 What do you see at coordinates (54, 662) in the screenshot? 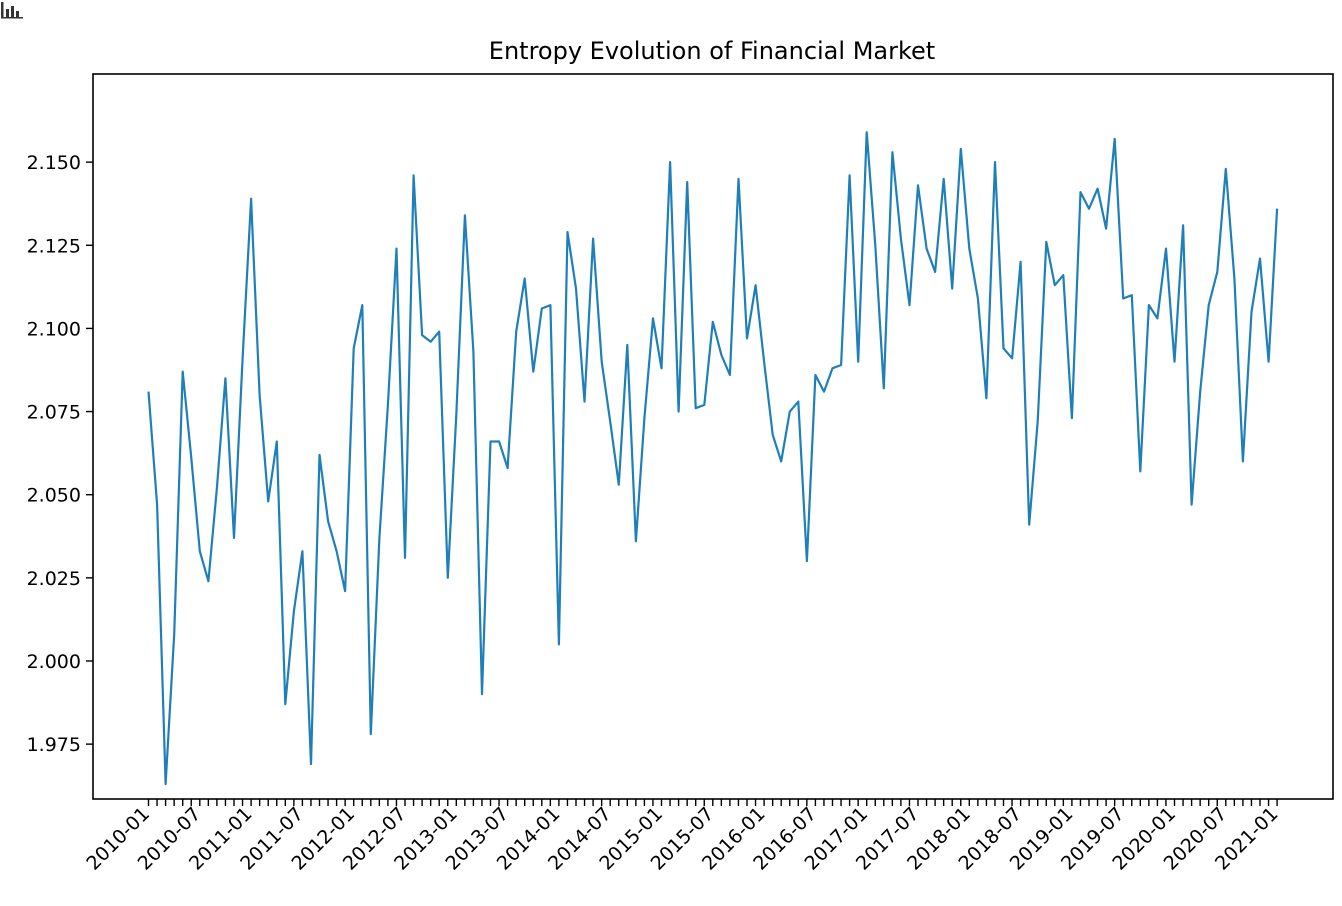
I see `y-tick-label: 2.000` at bounding box center [54, 662].